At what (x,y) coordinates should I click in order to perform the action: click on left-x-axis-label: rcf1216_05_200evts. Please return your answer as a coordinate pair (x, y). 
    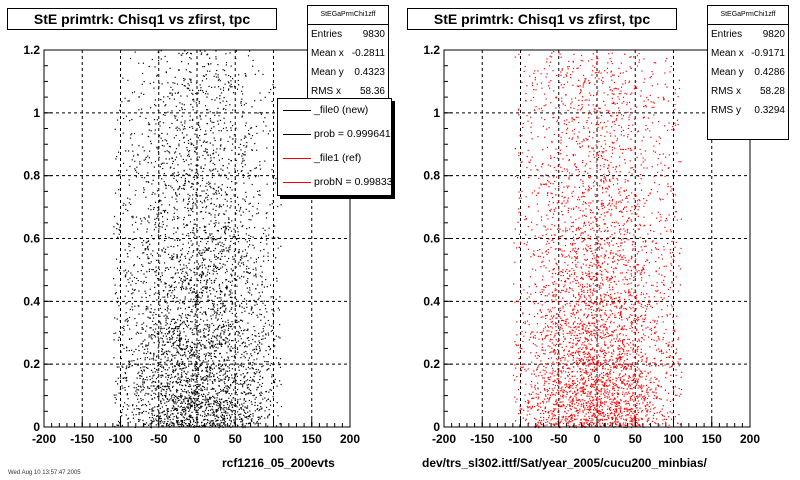
    Looking at the image, I should click on (278, 463).